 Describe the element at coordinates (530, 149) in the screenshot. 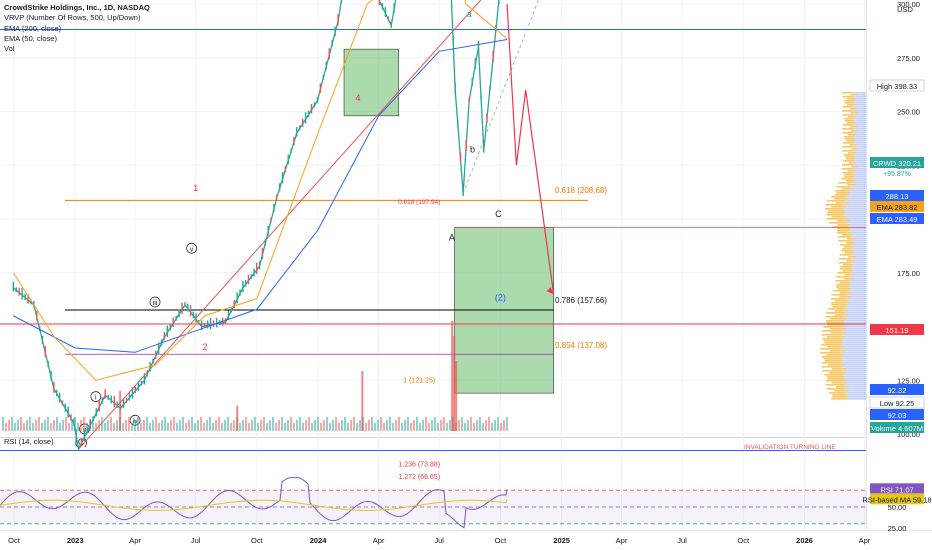

I see `projected-path` at that location.